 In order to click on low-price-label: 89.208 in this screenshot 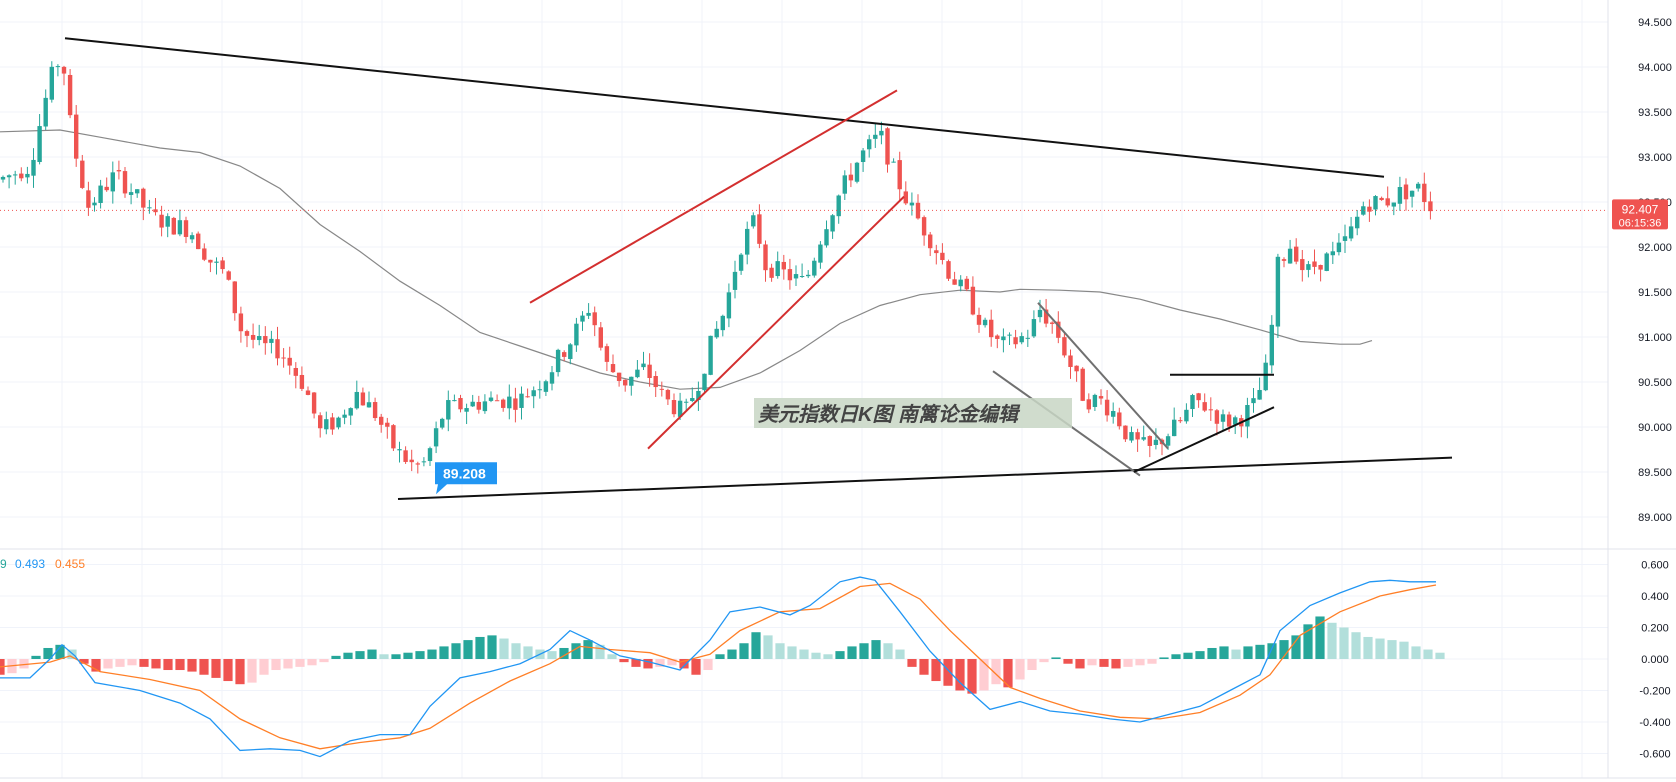, I will do `click(466, 478)`.